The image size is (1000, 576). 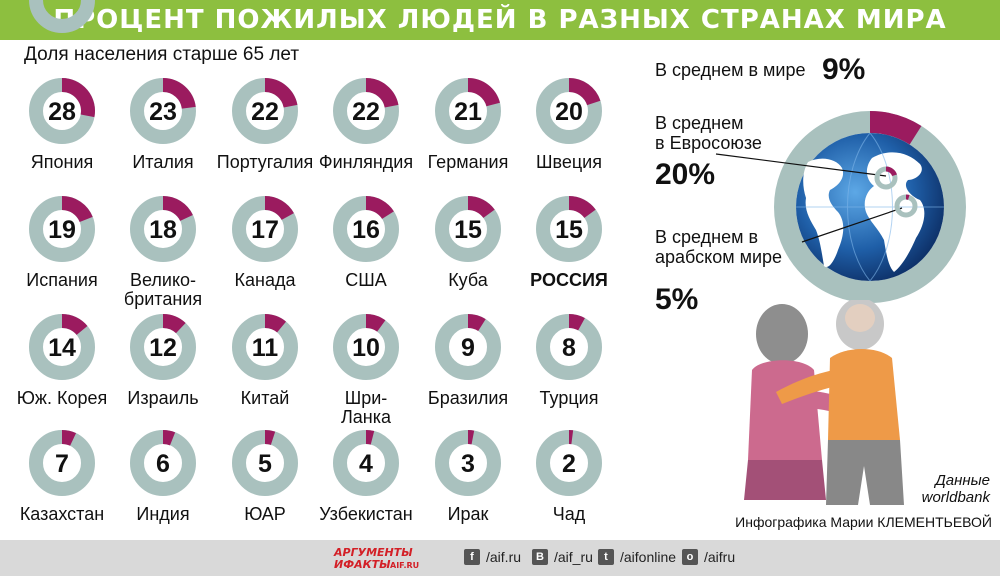 I want to click on author-credit: Инфографика Марии КЛЕМЕНТЬЕВОЙ, so click(x=863, y=522).